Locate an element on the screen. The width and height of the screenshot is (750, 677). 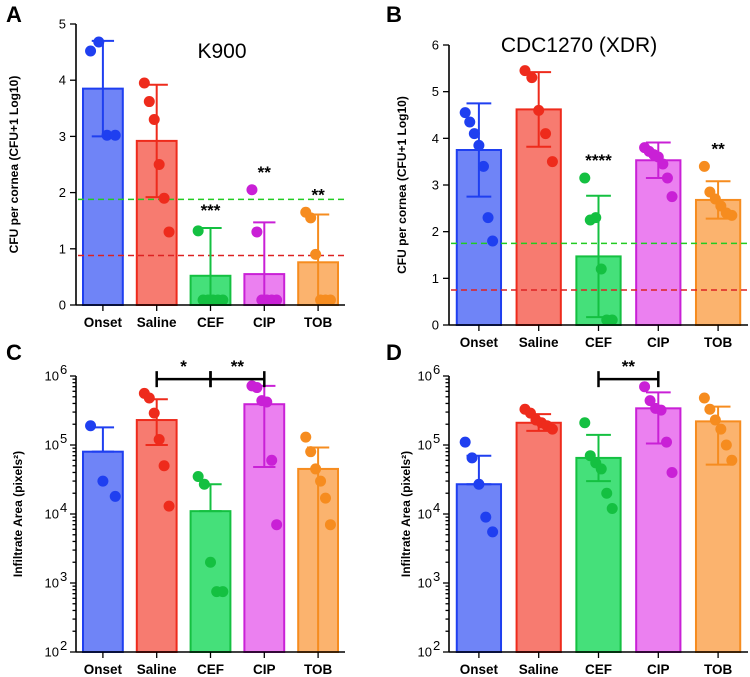
y-tick-label: 2 is located at coordinates (62, 192).